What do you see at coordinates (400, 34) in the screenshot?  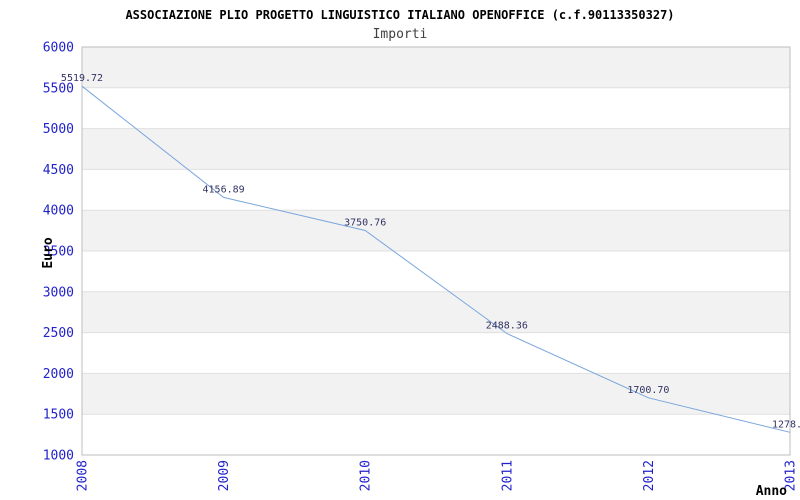 I see `chart-subtitle: Importi` at bounding box center [400, 34].